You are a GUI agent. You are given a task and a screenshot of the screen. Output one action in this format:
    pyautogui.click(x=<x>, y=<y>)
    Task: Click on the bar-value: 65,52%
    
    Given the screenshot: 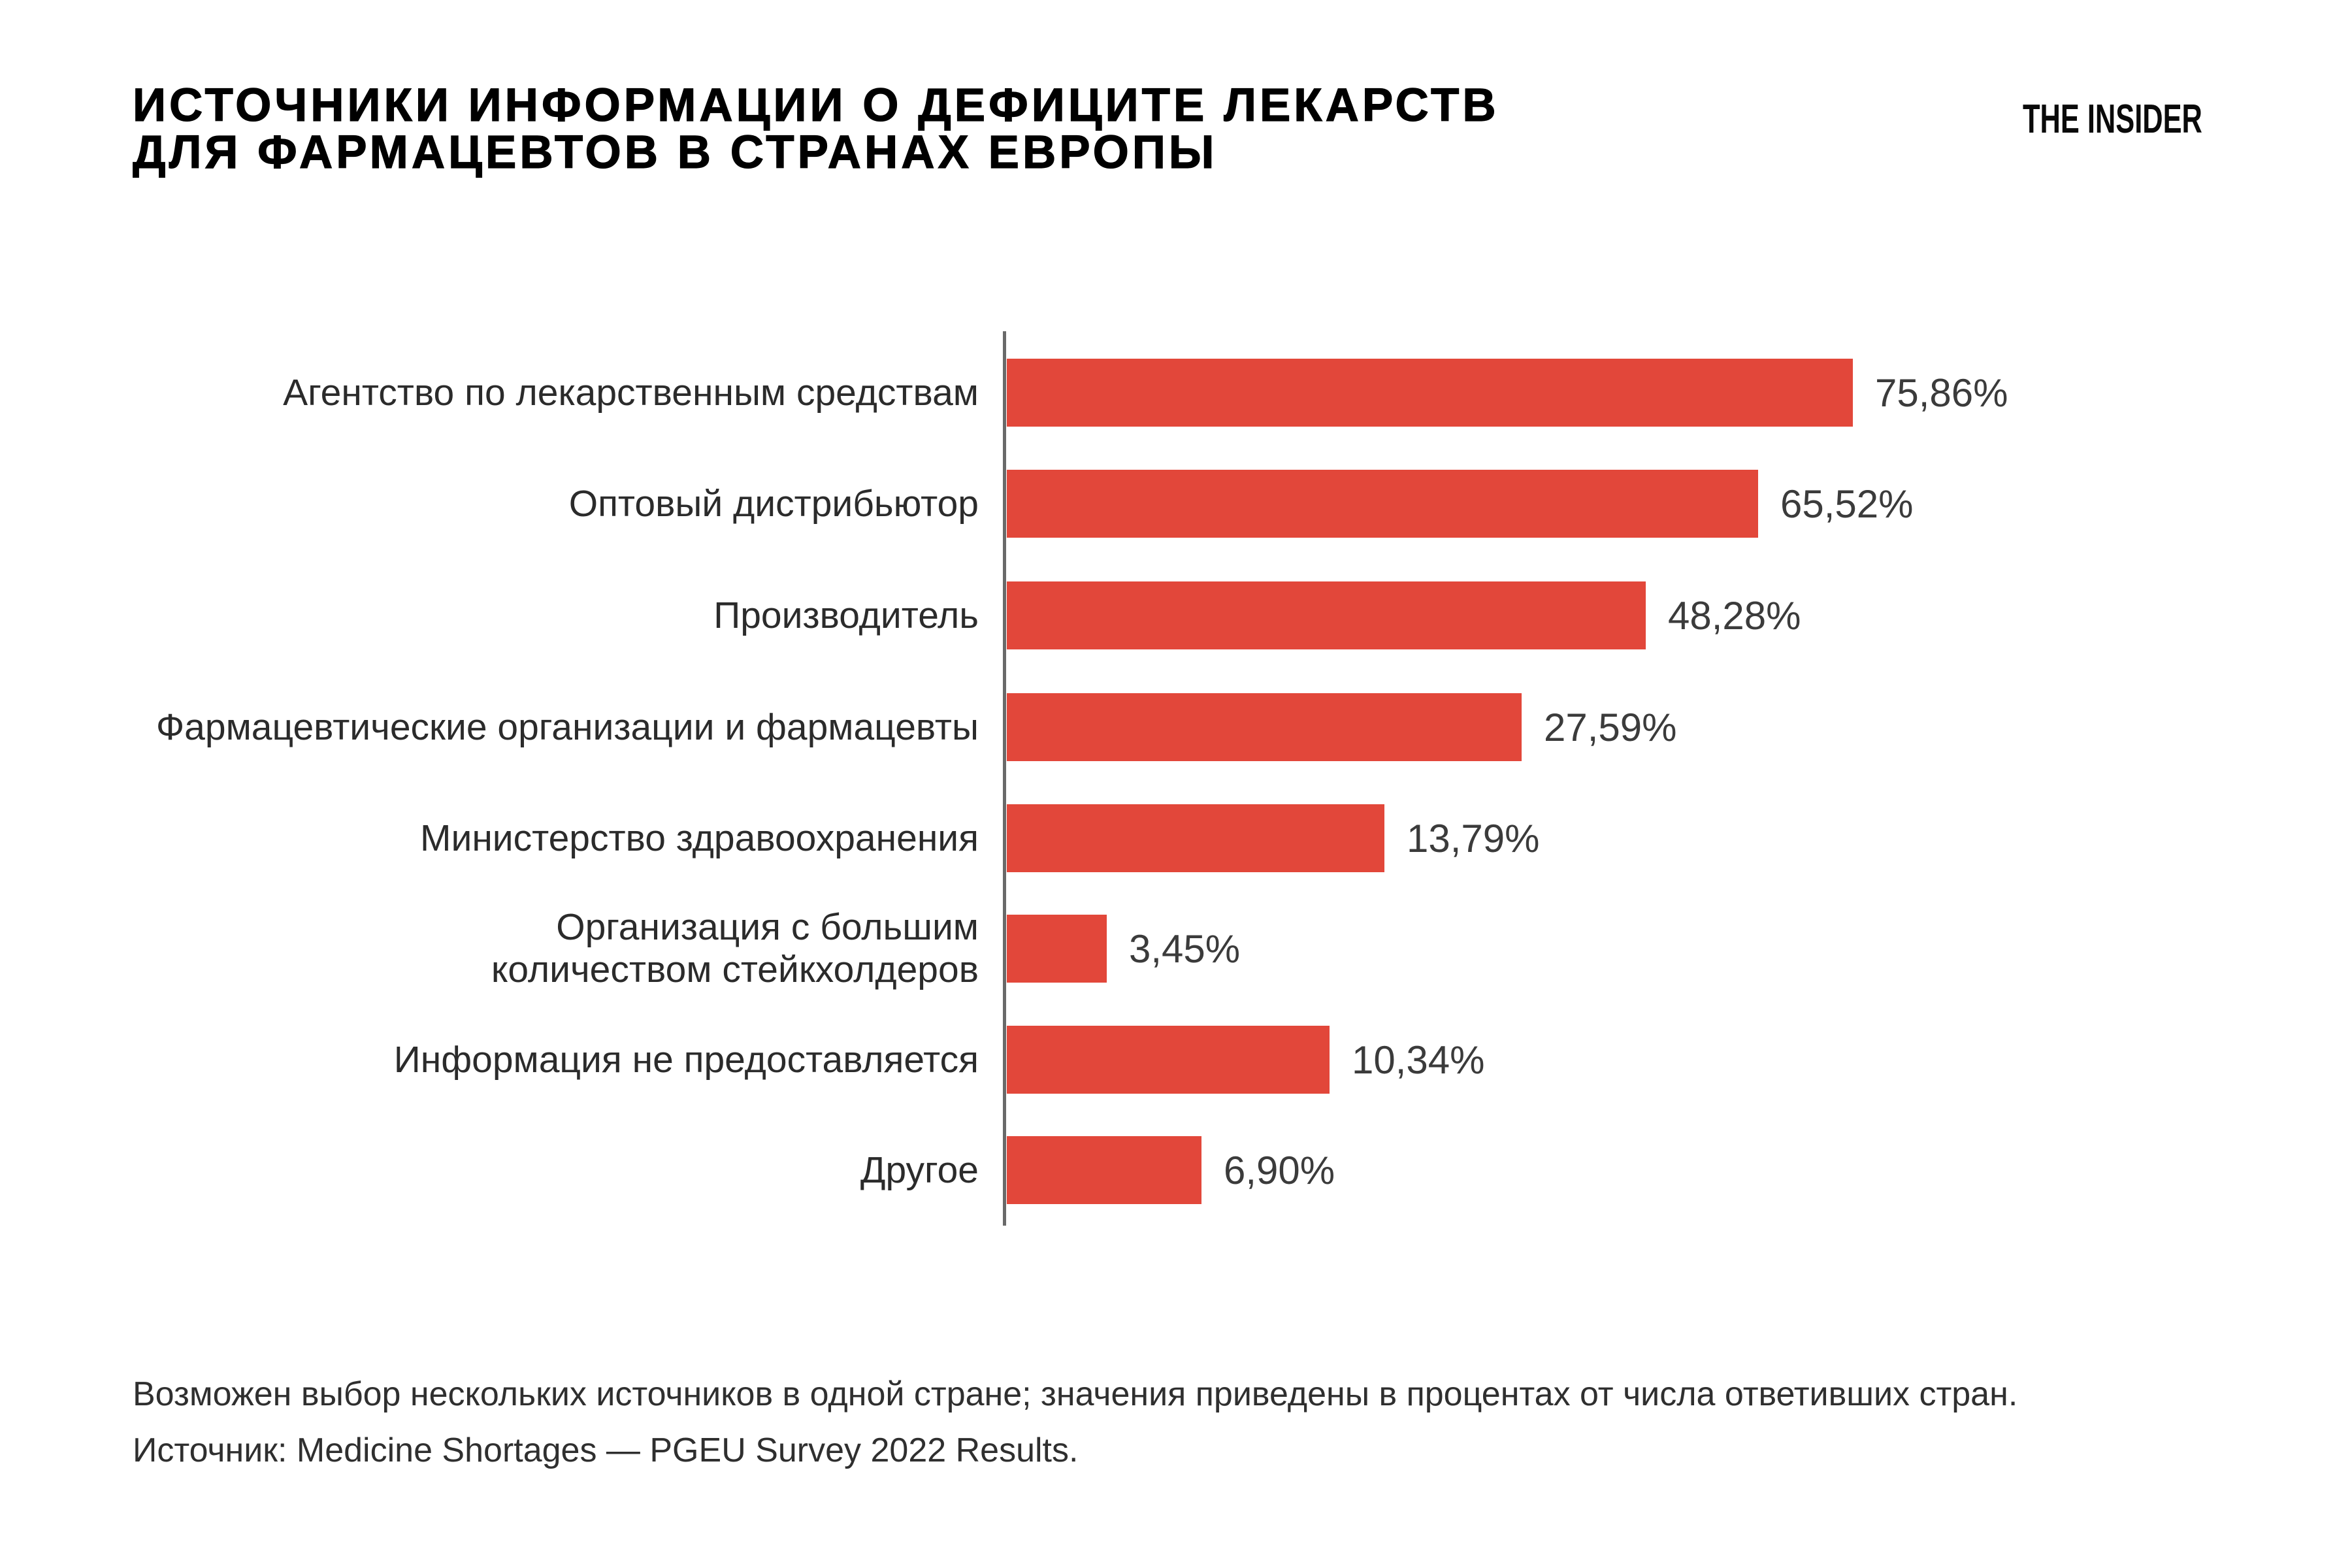 What is the action you would take?
    pyautogui.click(x=1847, y=504)
    